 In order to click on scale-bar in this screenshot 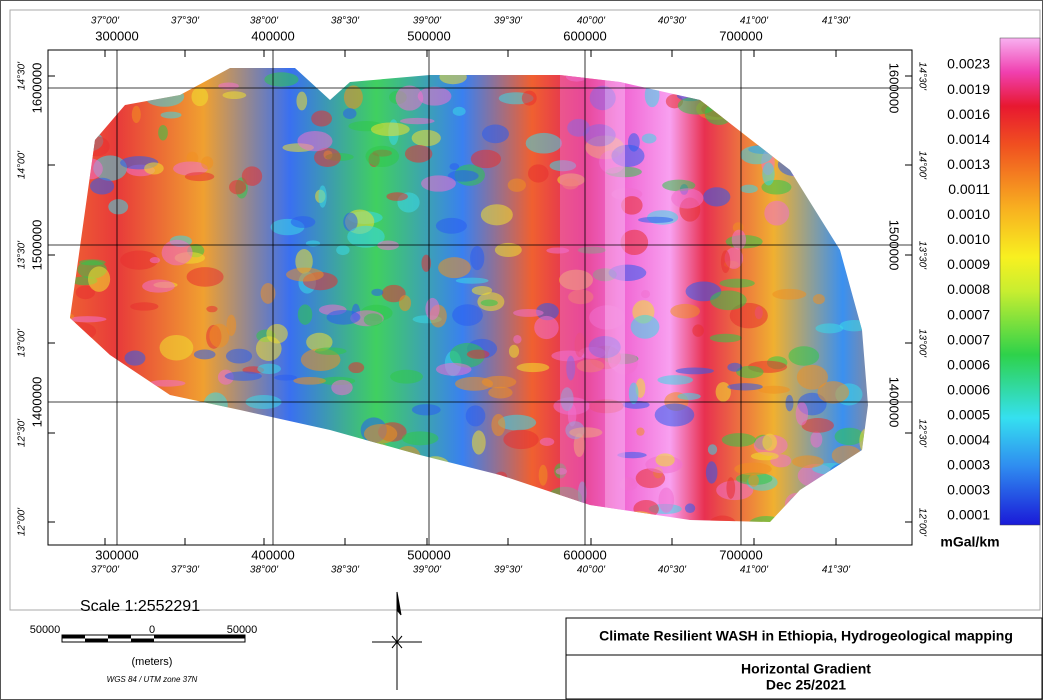, I will do `click(153, 638)`.